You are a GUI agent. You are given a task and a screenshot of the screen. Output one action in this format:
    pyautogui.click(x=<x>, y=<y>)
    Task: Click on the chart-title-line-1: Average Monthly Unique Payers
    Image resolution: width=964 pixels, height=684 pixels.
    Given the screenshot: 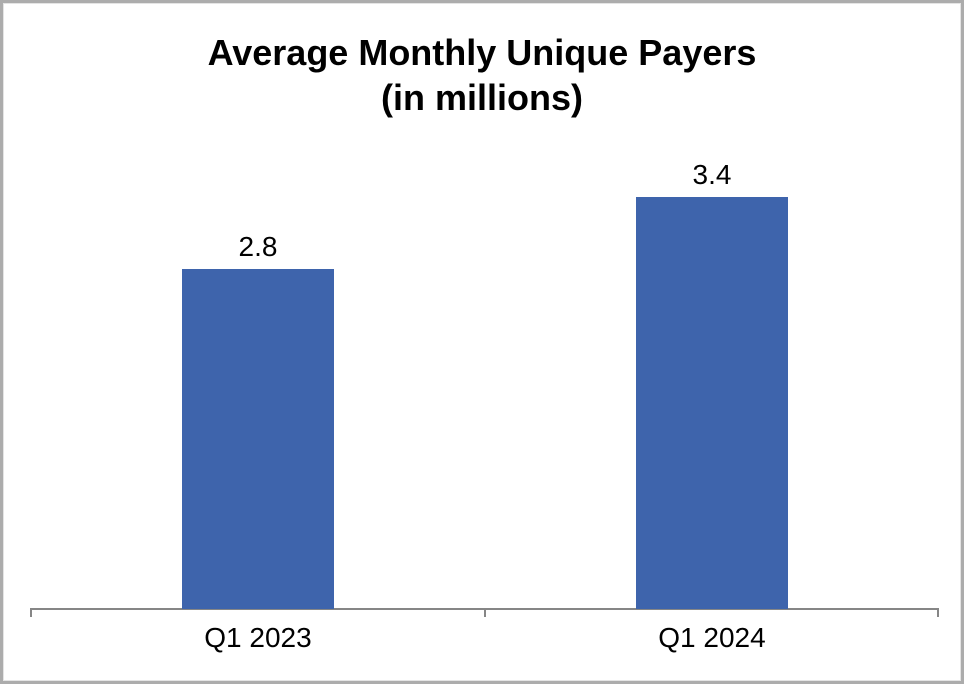 What is the action you would take?
    pyautogui.click(x=482, y=52)
    